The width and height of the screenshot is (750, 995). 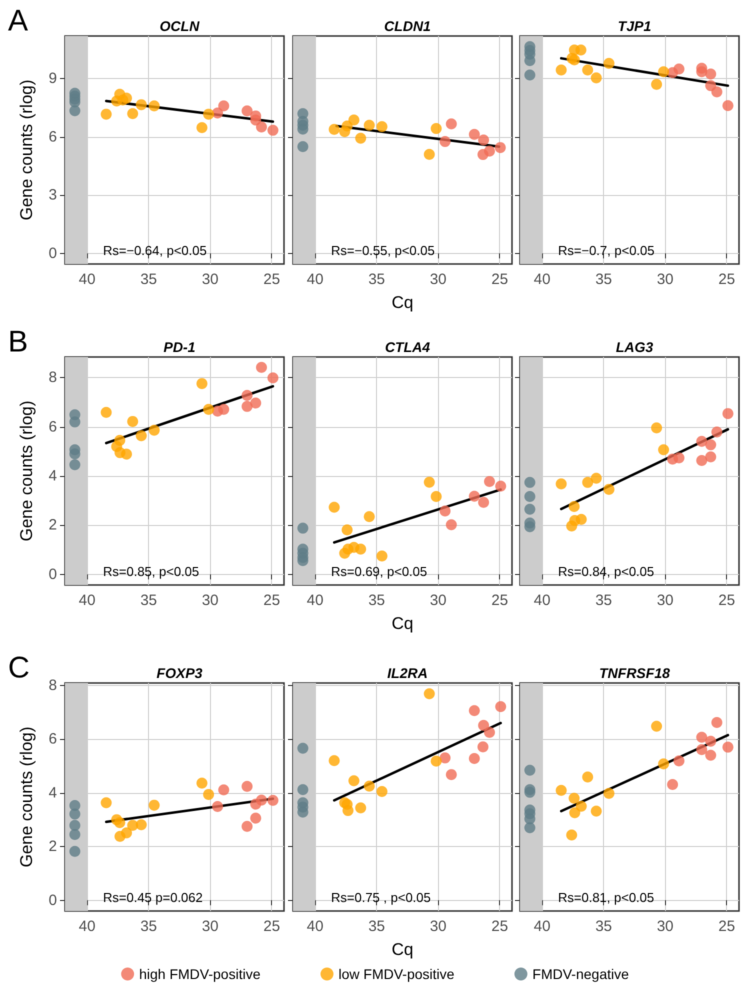 I want to click on chart-title: LAG3, so click(x=635, y=347).